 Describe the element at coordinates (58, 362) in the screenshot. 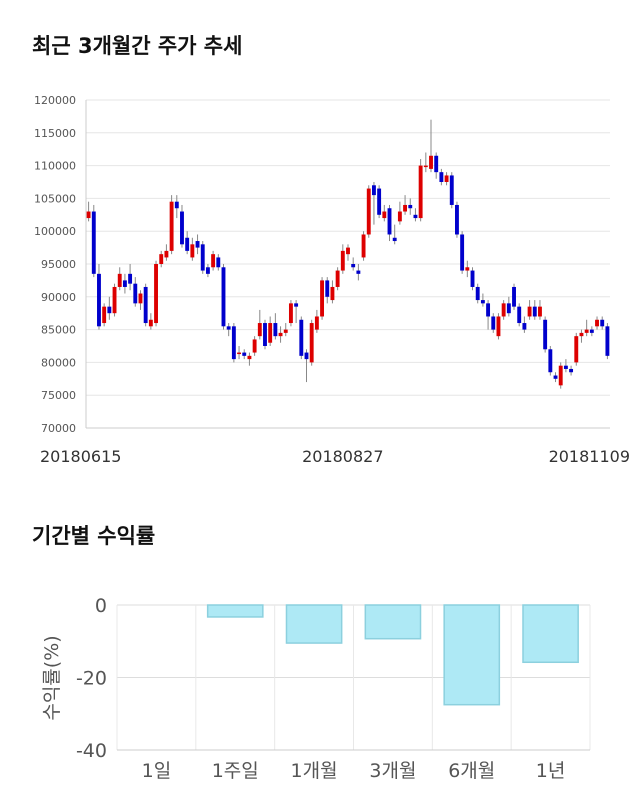

I see `y-tick-label: 80000` at that location.